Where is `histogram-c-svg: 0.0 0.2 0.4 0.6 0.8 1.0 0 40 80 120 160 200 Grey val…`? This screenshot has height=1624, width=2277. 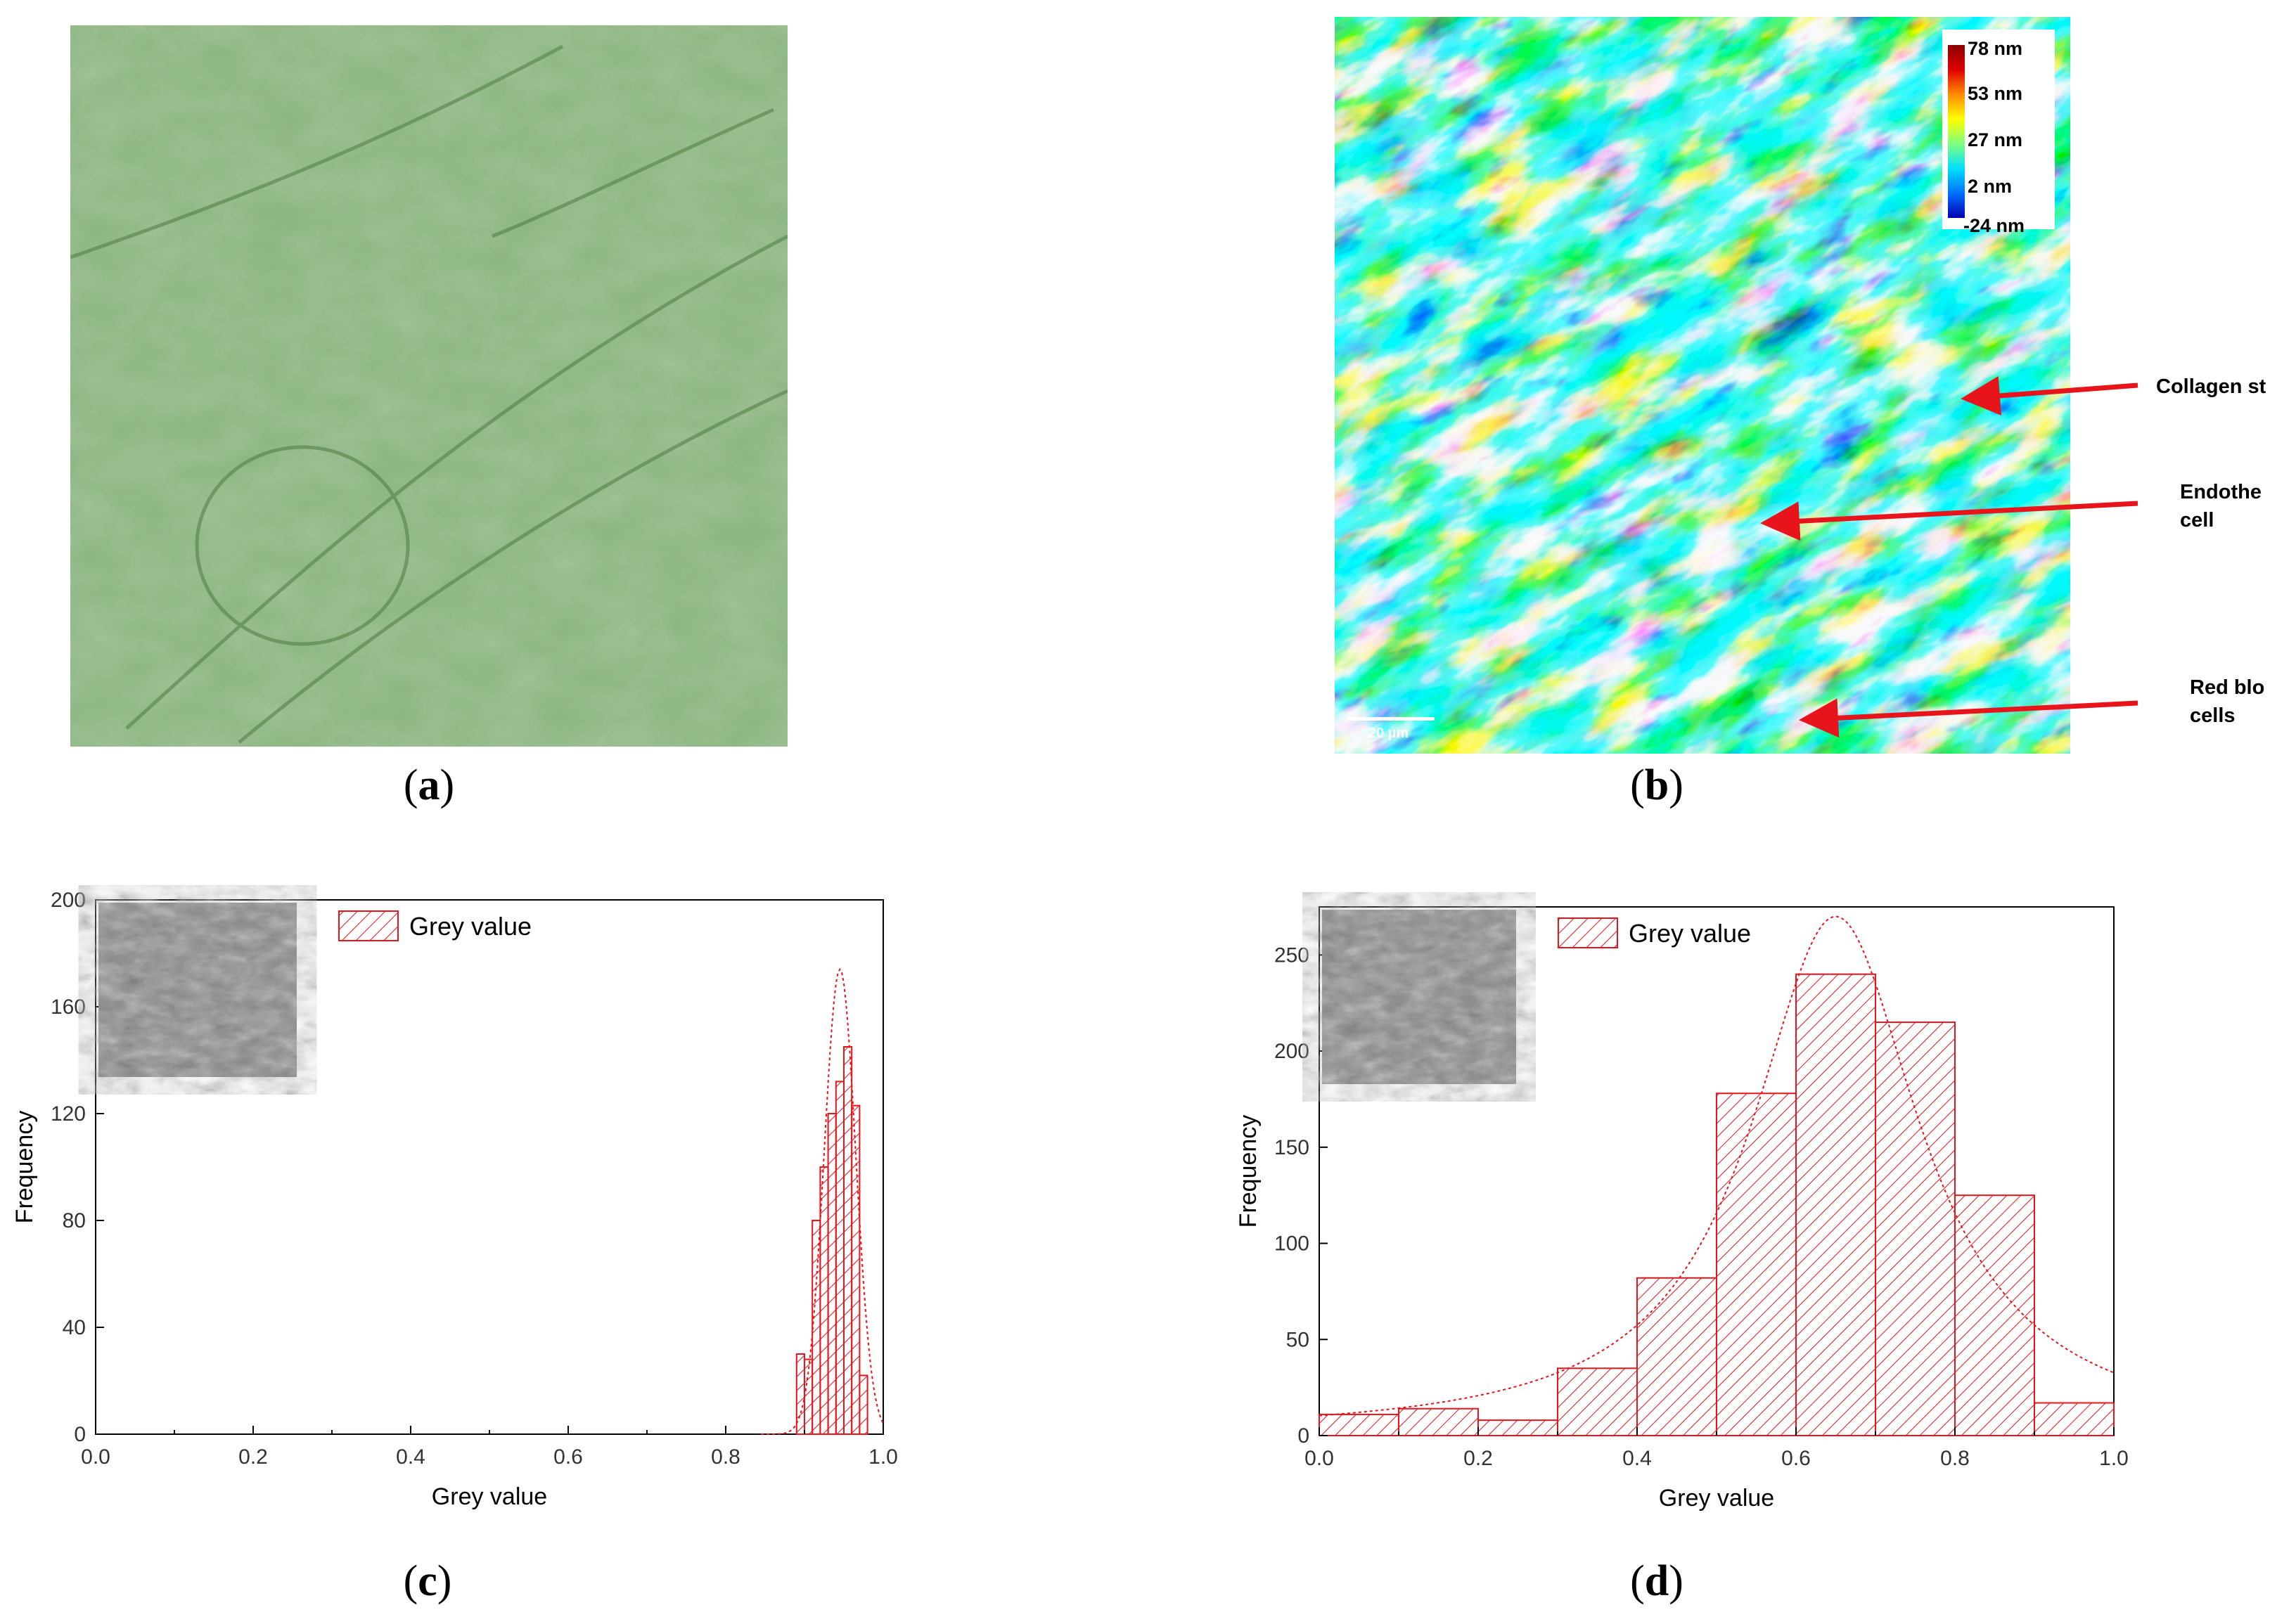 histogram-c-svg: 0.0 0.2 0.4 0.6 0.8 1.0 0 40 80 120 160 200 Grey val… is located at coordinates (454, 1199).